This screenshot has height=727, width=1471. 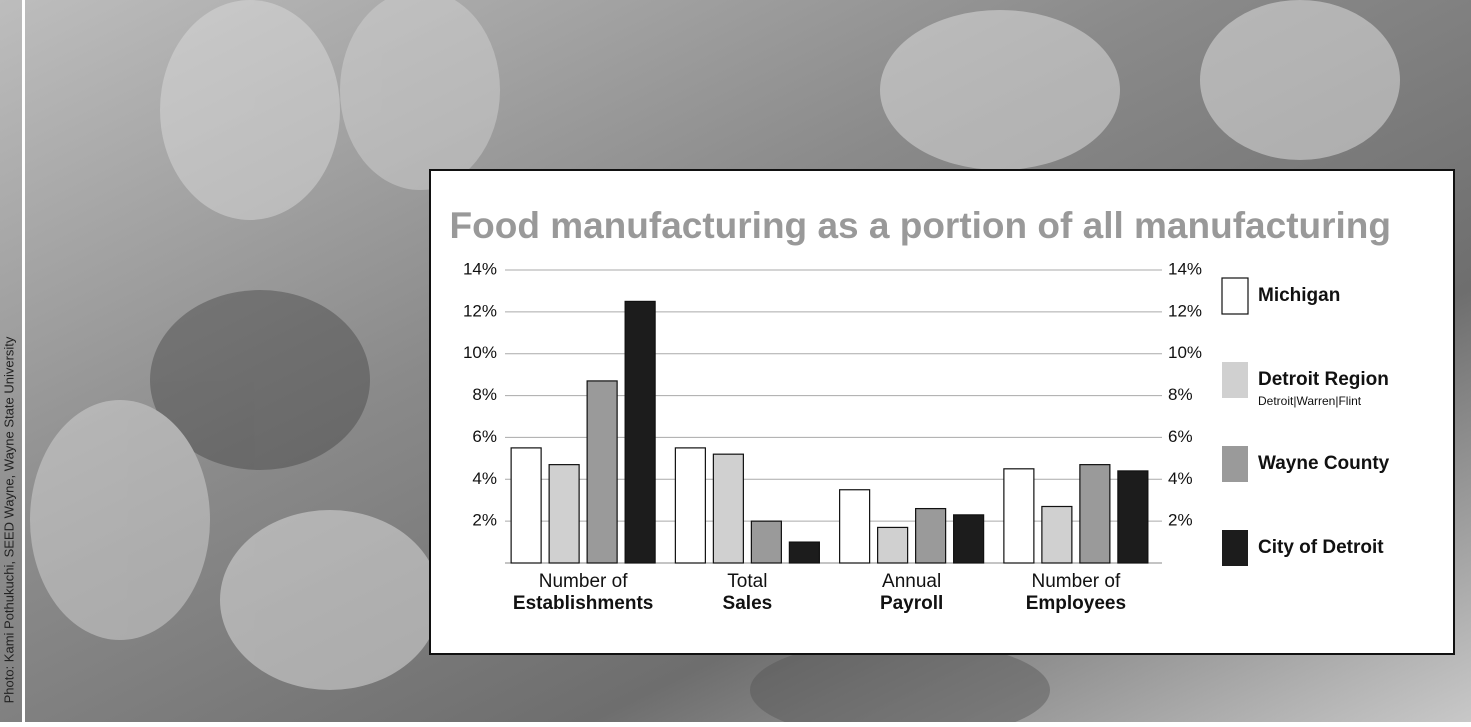 I want to click on legend-label: Michigan, so click(x=1299, y=295).